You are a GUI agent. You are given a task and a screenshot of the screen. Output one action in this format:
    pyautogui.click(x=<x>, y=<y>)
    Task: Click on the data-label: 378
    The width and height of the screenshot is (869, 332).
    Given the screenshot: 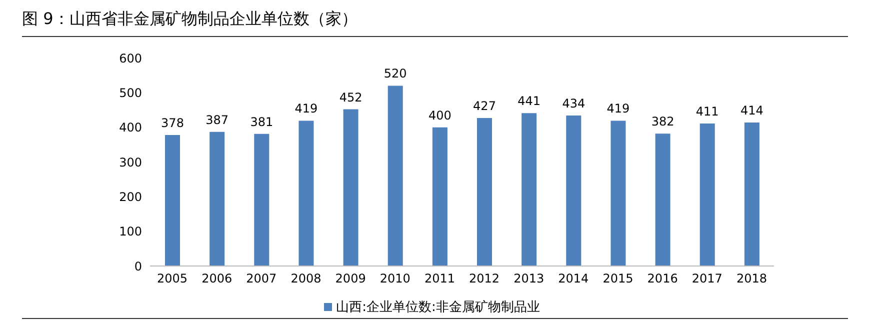 What is the action you would take?
    pyautogui.click(x=172, y=123)
    